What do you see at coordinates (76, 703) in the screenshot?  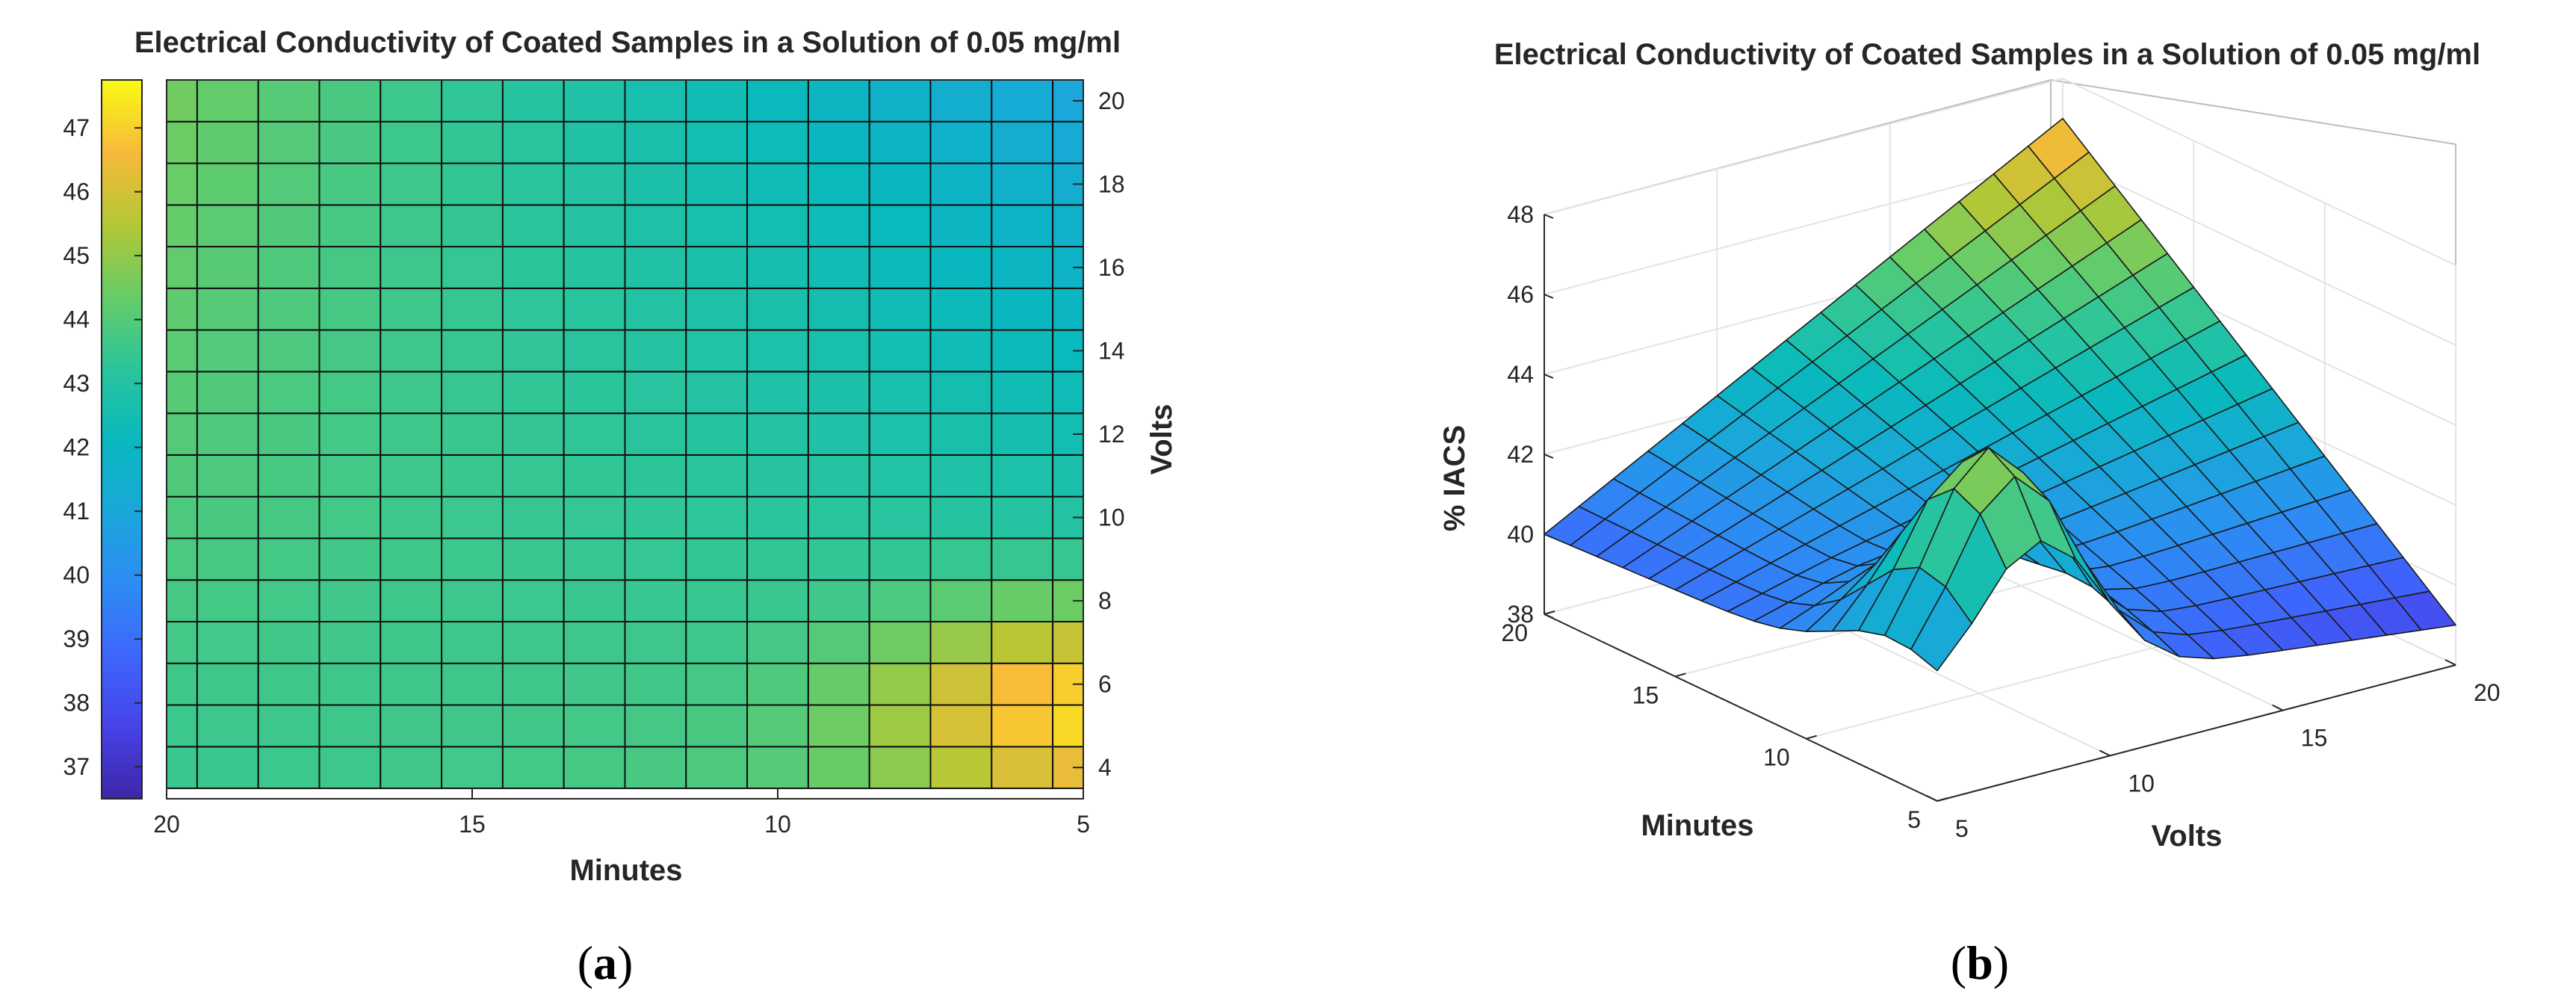 I see `colorbar-tick-label-1: 38` at bounding box center [76, 703].